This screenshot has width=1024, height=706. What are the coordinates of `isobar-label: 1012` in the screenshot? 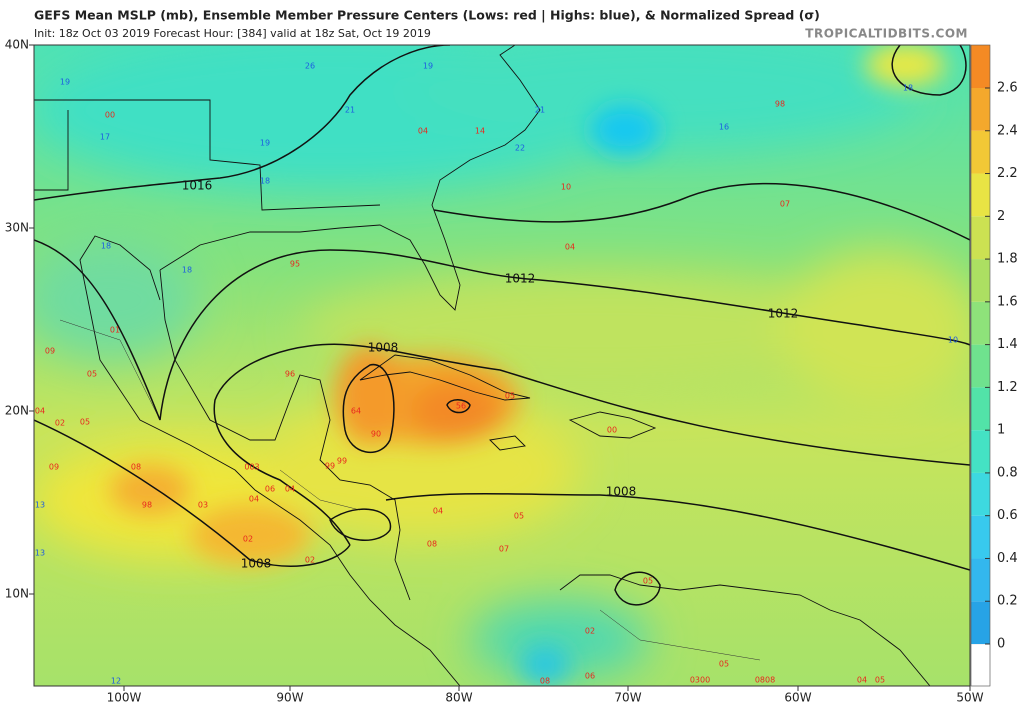 It's located at (783, 314).